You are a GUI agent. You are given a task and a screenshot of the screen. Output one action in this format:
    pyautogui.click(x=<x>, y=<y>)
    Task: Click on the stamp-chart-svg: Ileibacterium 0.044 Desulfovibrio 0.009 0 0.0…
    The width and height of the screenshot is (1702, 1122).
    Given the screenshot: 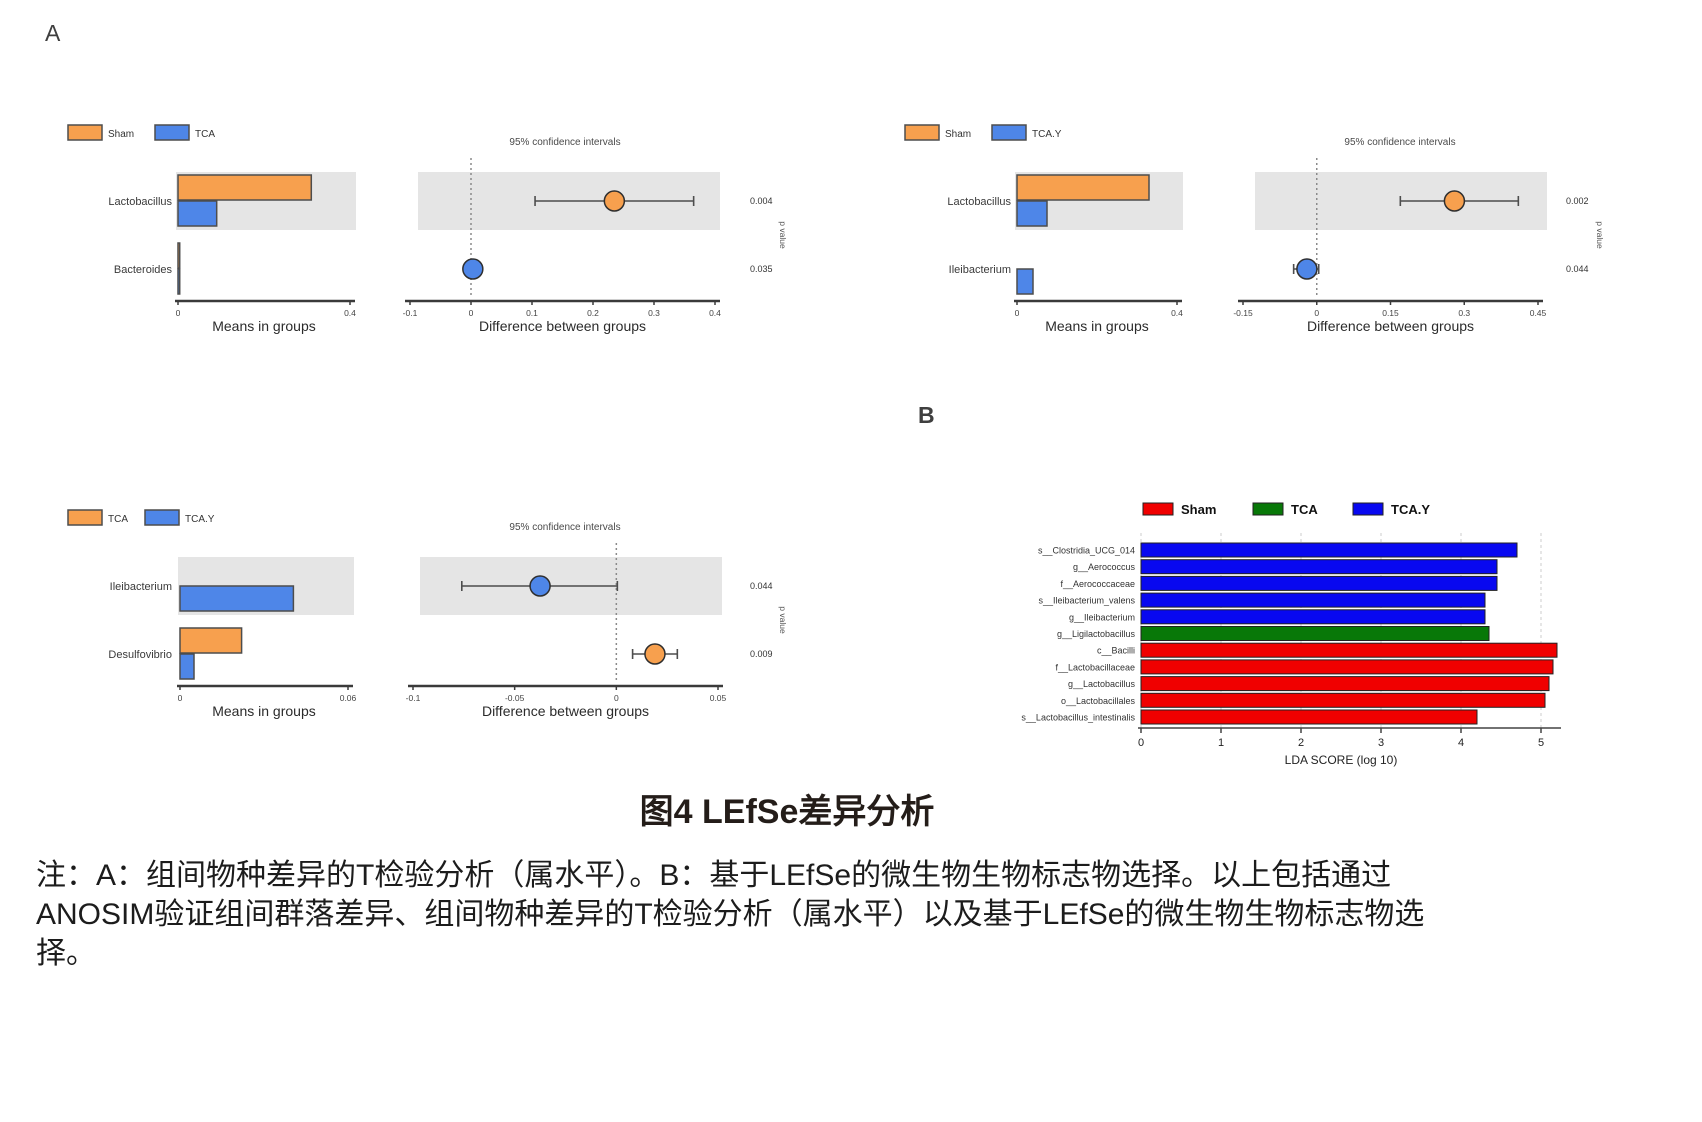 What is the action you would take?
    pyautogui.click(x=427, y=614)
    